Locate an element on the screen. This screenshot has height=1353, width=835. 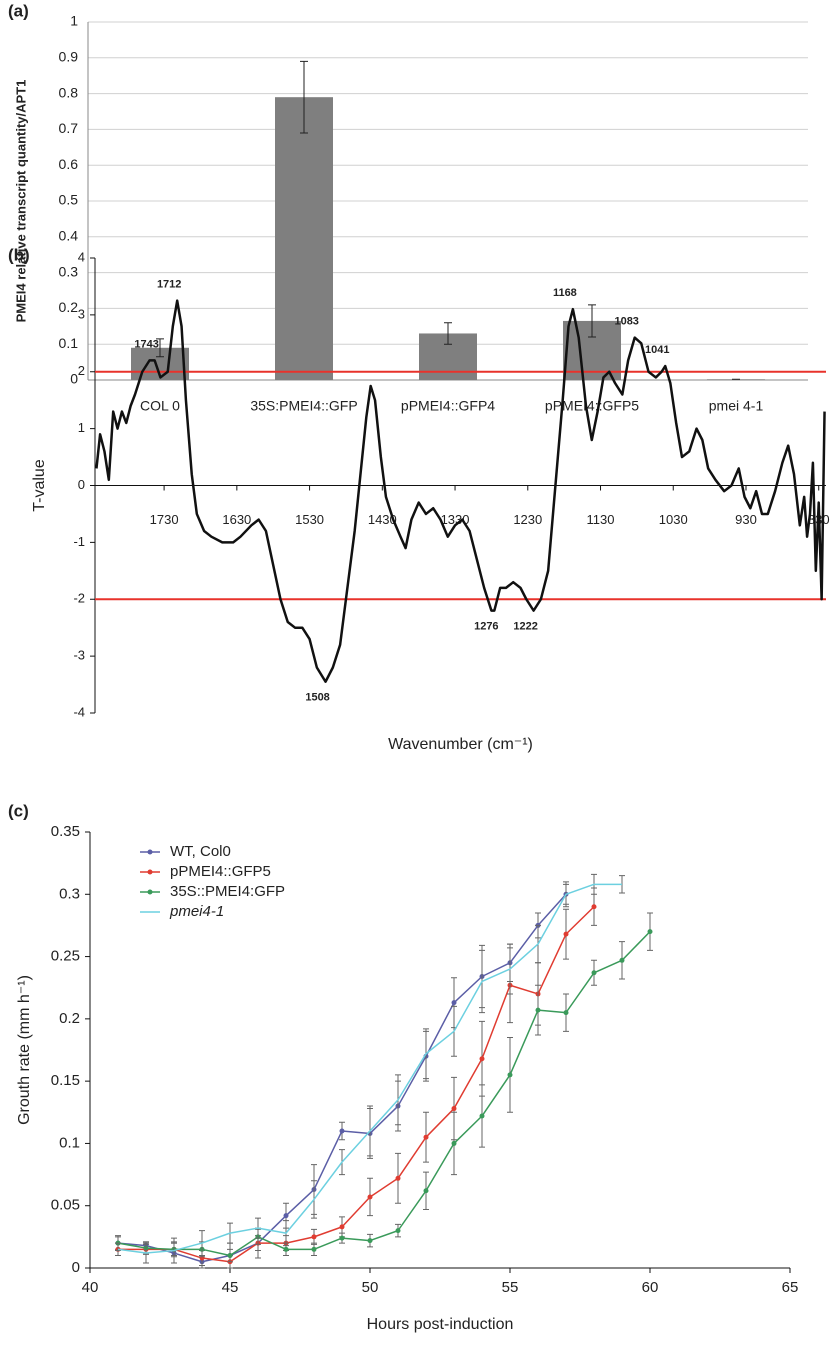
y-tick-label: 0.05 is located at coordinates (65, 1205).